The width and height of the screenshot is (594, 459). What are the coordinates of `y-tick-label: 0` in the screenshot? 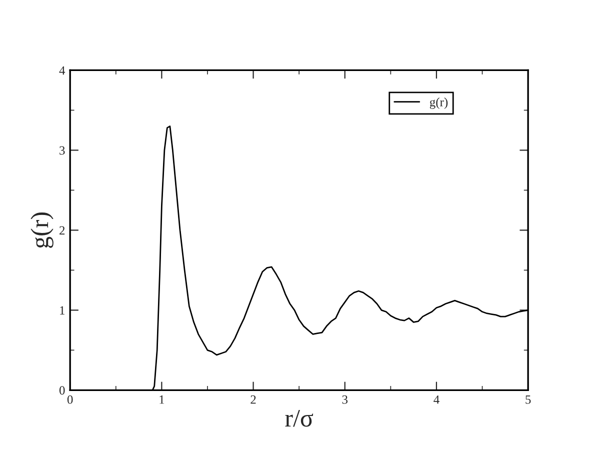 It's located at (62, 390).